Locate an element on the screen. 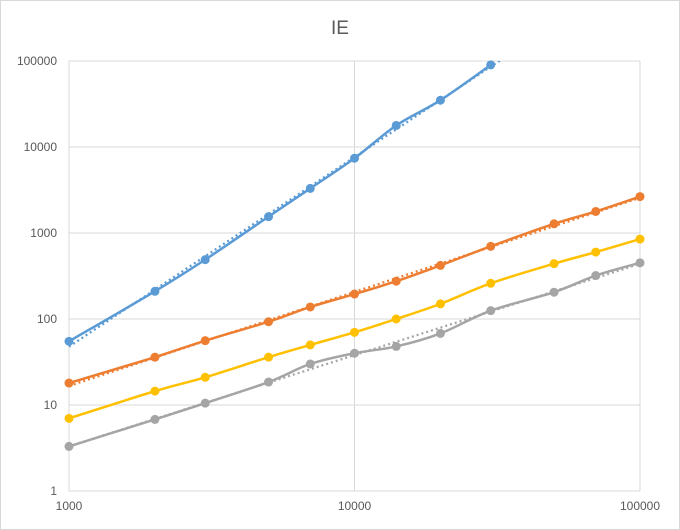  x-tick-label: 100000 is located at coordinates (640, 506).